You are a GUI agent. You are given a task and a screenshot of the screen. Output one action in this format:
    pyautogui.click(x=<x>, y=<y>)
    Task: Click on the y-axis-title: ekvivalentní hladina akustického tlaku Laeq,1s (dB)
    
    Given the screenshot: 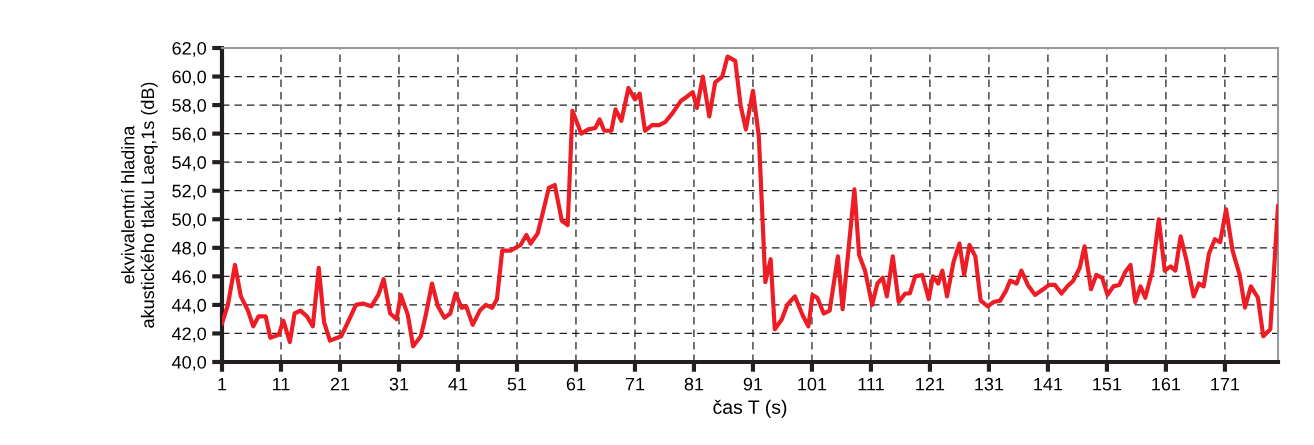 What is the action you would take?
    pyautogui.click(x=139, y=205)
    